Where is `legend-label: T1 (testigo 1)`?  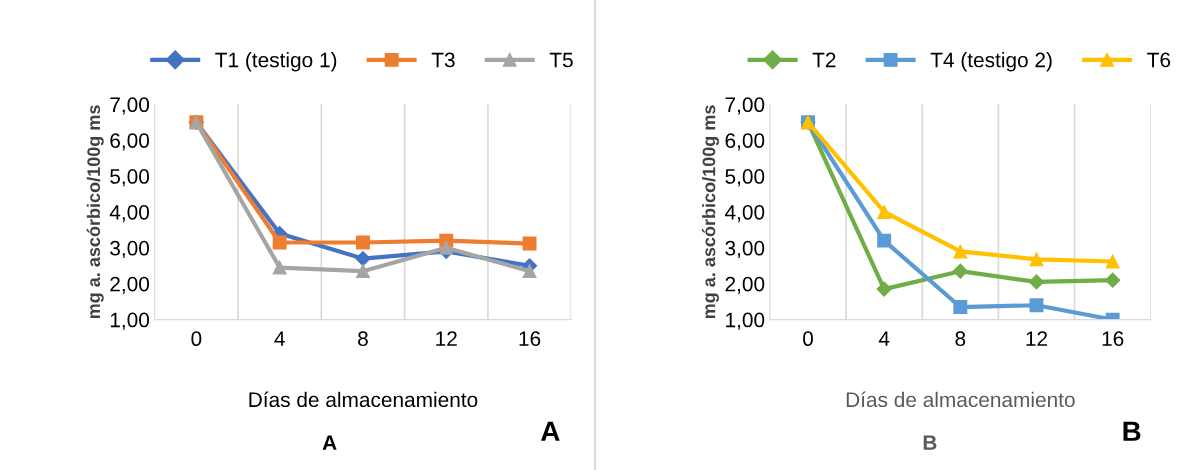 legend-label: T1 (testigo 1) is located at coordinates (276, 62).